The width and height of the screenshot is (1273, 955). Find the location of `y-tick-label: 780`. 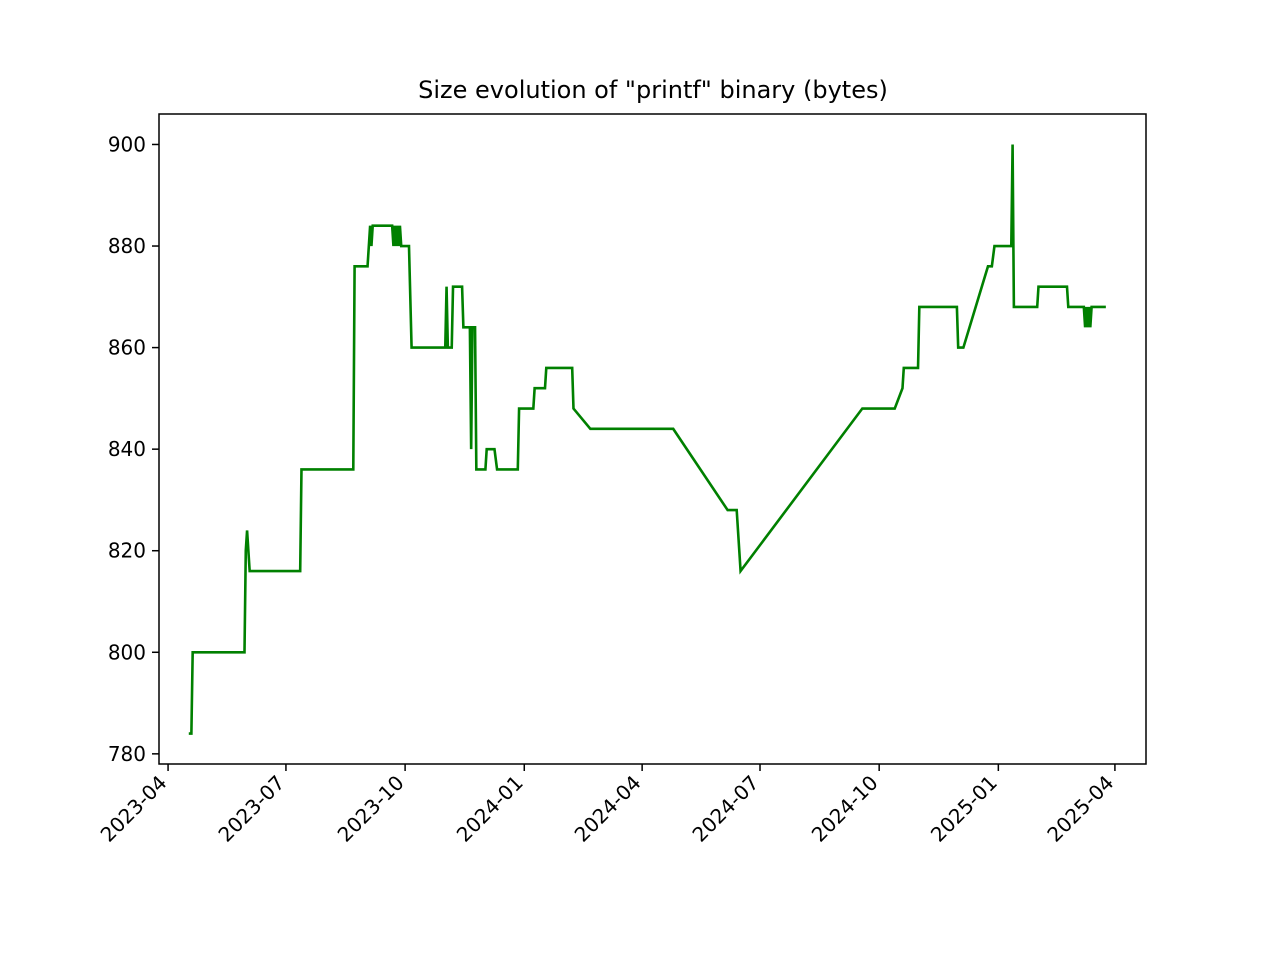

y-tick-label: 780 is located at coordinates (127, 754).